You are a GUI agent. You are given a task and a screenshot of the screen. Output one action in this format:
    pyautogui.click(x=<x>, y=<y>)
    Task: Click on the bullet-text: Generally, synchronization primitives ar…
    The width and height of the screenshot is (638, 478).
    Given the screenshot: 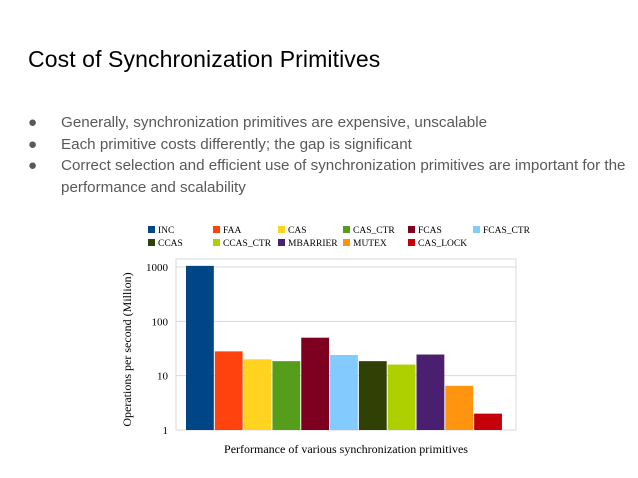 What is the action you would take?
    pyautogui.click(x=274, y=122)
    